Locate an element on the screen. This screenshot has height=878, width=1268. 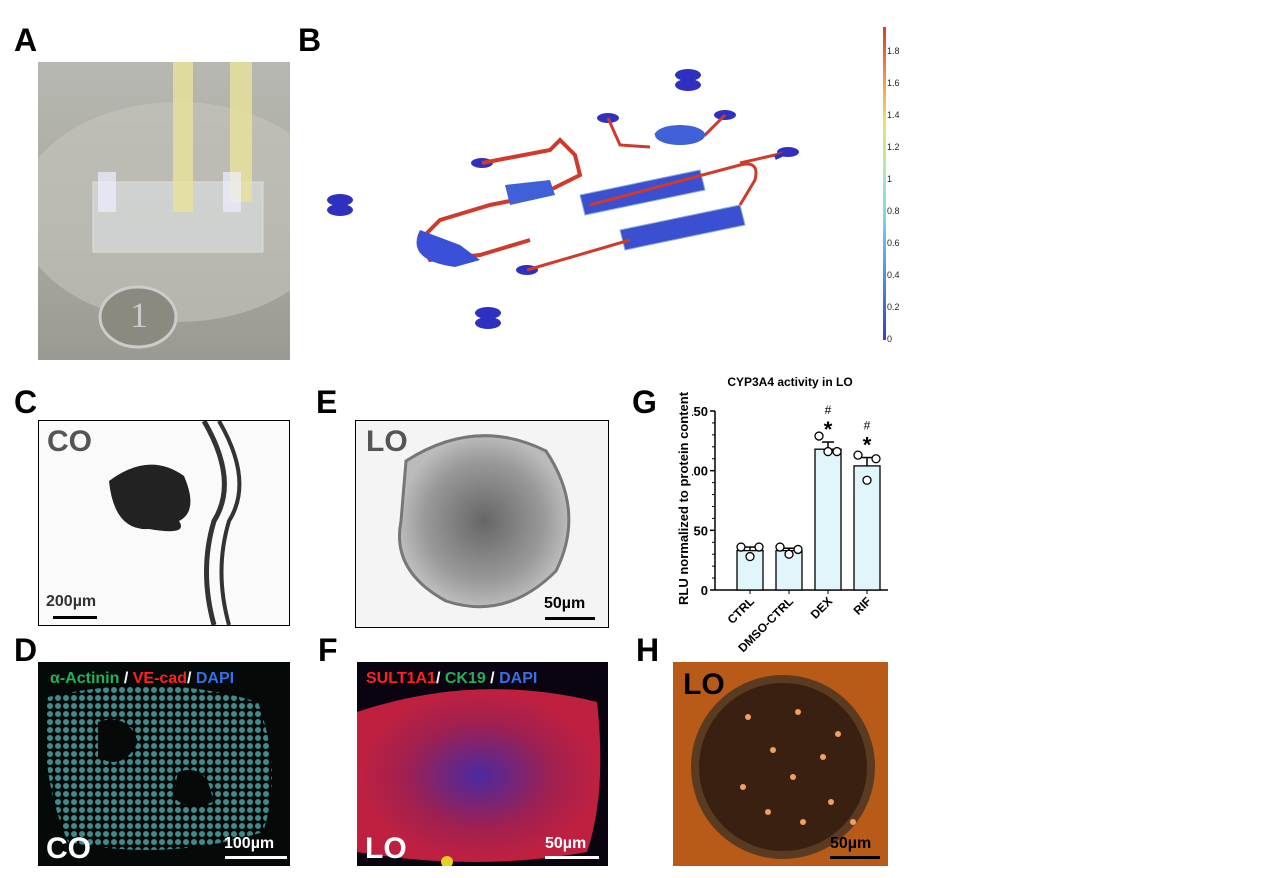
y-tick-label: 0 is located at coordinates (704, 590).